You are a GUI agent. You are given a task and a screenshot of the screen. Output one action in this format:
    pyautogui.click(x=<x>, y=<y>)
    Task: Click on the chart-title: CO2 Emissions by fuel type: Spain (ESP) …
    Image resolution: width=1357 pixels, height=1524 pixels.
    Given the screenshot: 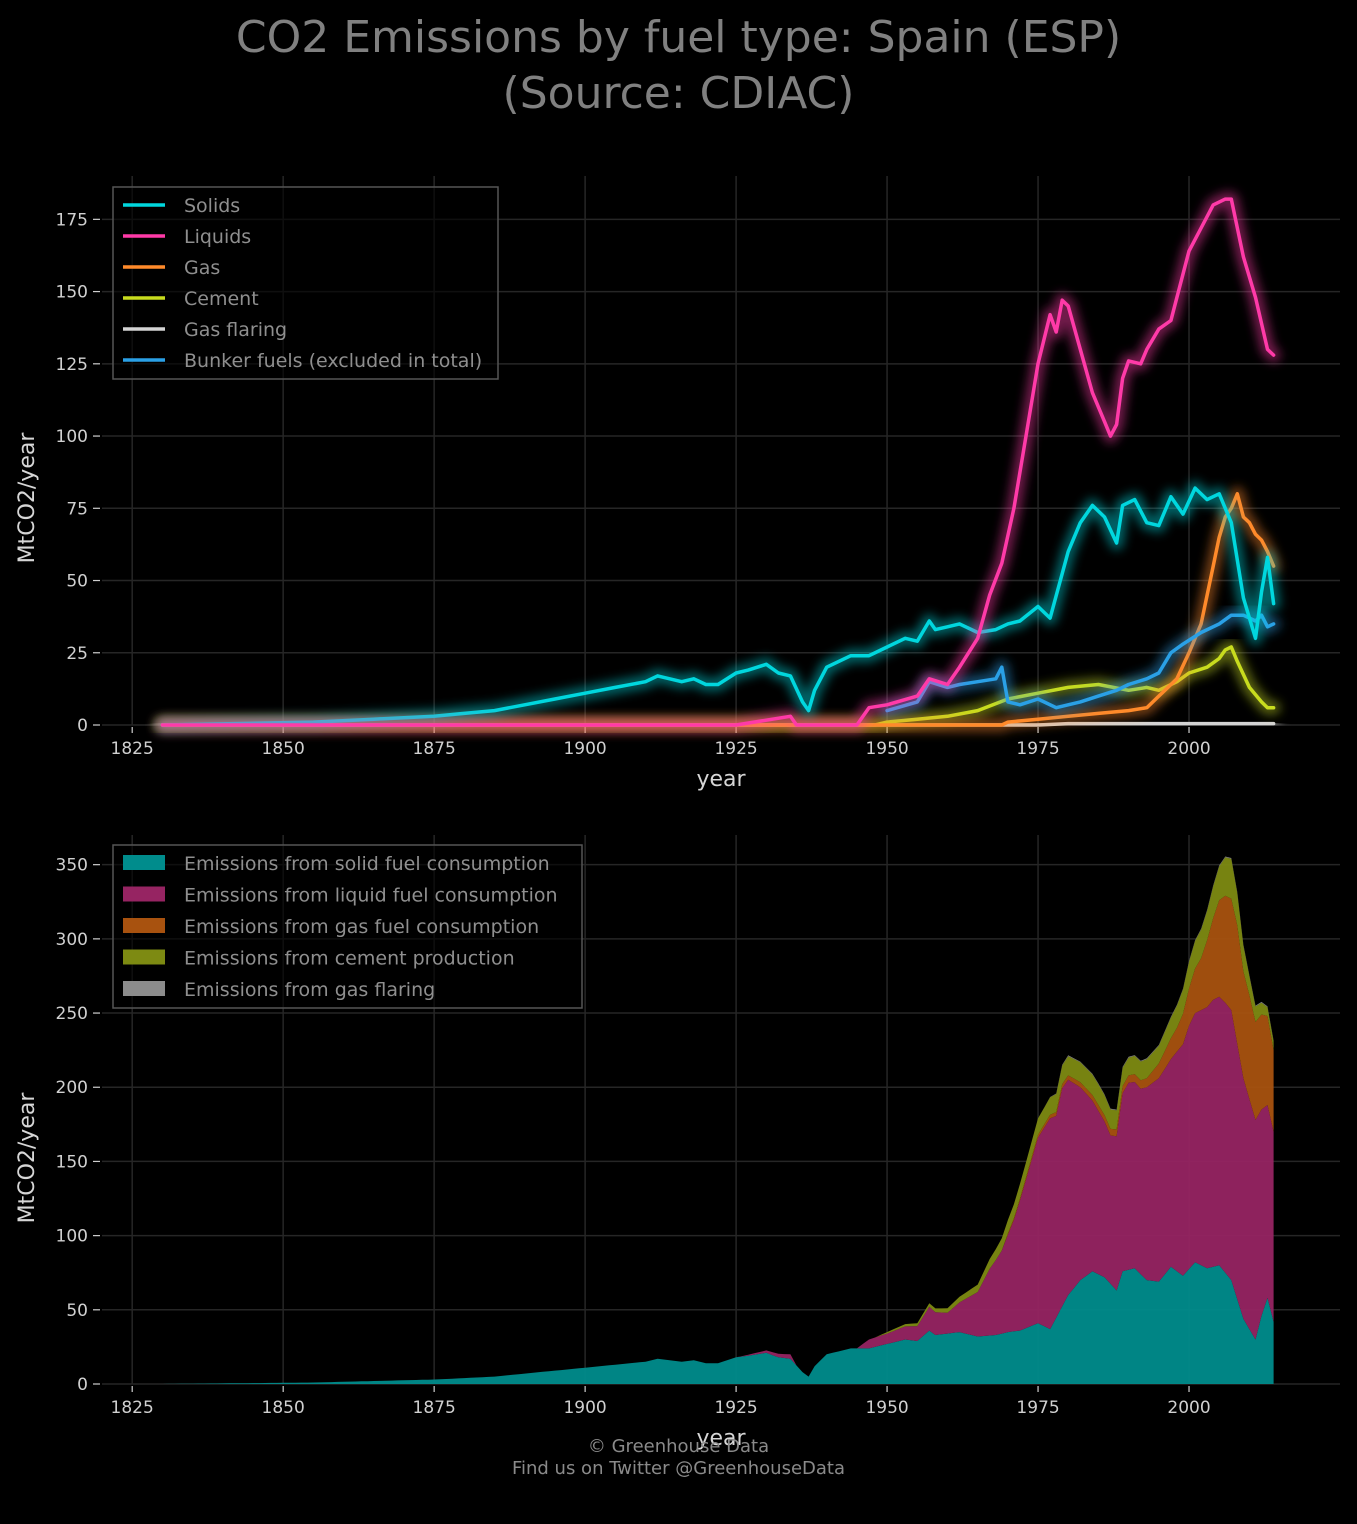 What is the action you would take?
    pyautogui.click(x=678, y=66)
    